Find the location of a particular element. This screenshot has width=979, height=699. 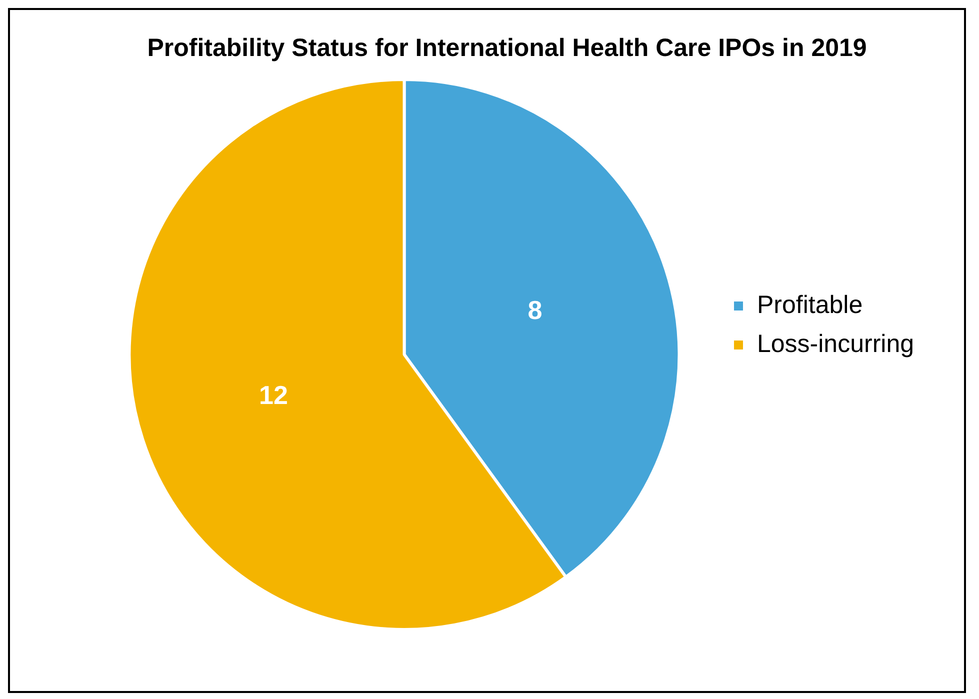

chart-title: Profitability Status for International Health Care IPOs in 2019 is located at coordinates (507, 48).